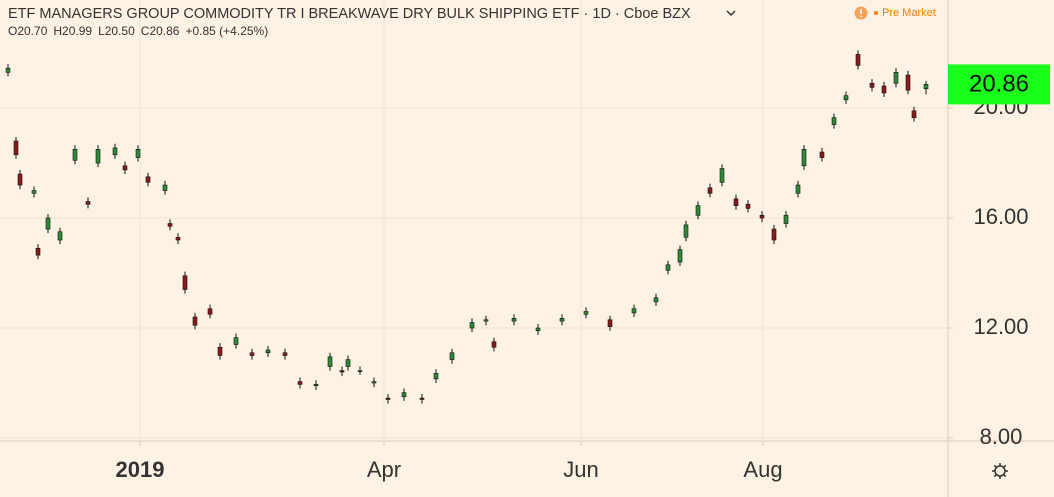 The height and width of the screenshot is (497, 1054). I want to click on last-price-tag, so click(999, 84).